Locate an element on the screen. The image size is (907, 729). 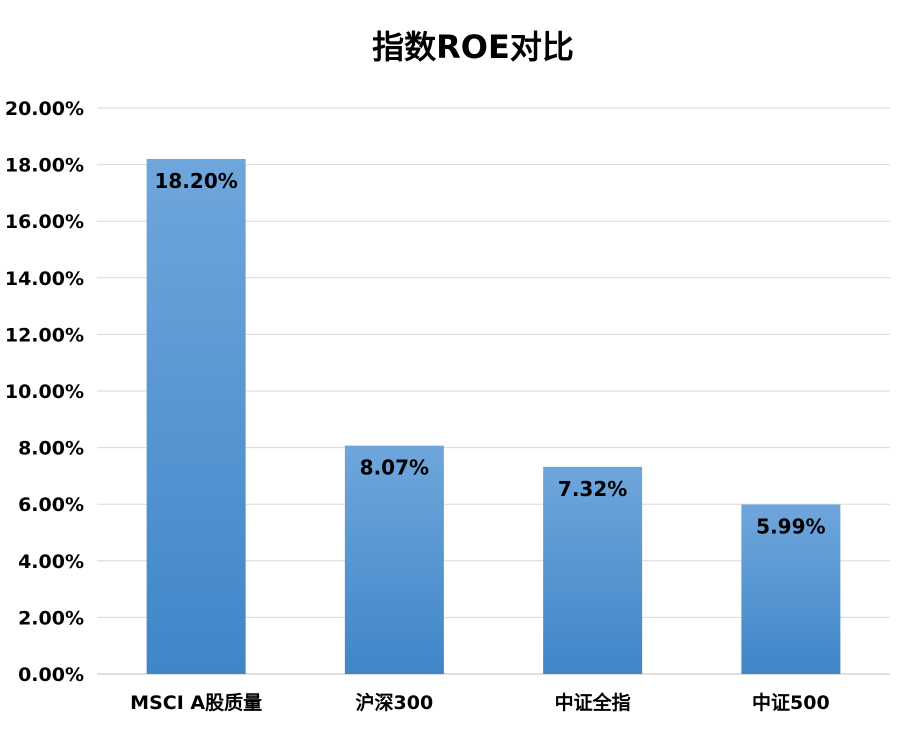
data-label: 7.32% is located at coordinates (592, 489).